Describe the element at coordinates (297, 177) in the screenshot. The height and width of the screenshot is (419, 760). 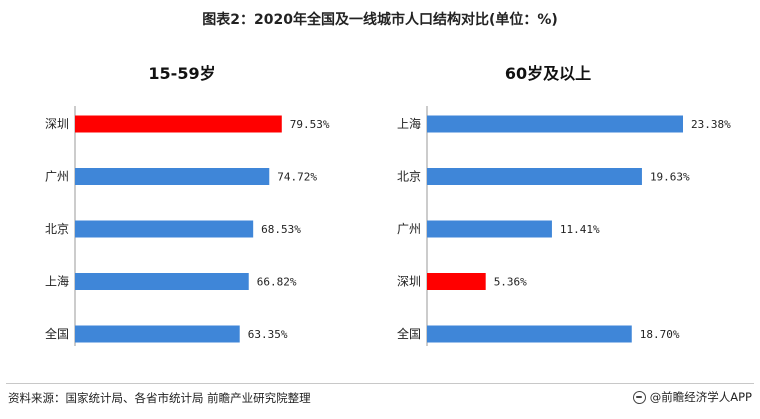
I see `value-label: 74.72%` at that location.